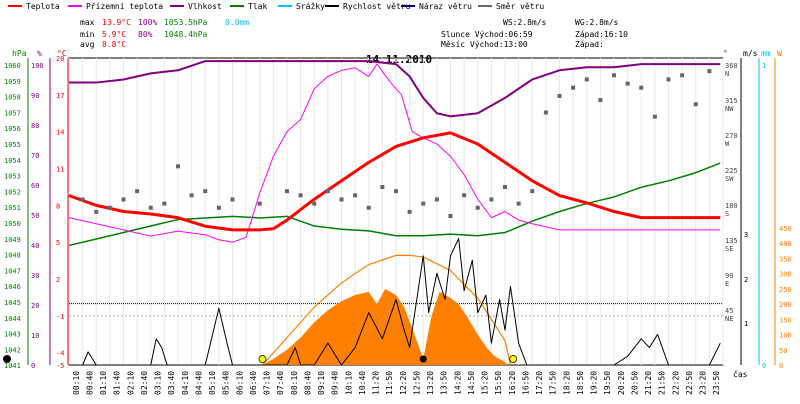  Describe the element at coordinates (58, 206) in the screenshot. I see `degc-tick-label: 8` at that location.